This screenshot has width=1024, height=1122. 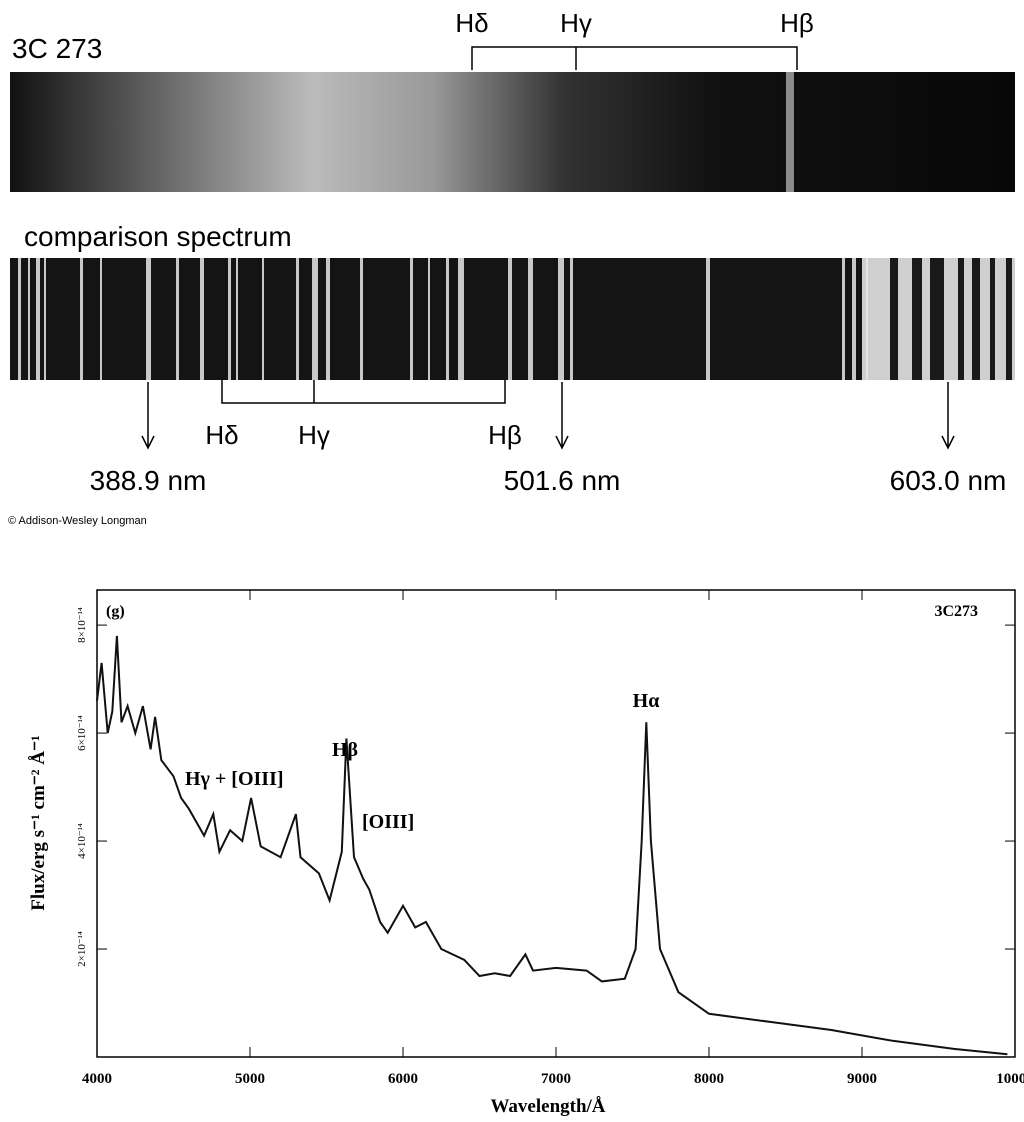 I want to click on top-bracket, so click(x=634, y=58).